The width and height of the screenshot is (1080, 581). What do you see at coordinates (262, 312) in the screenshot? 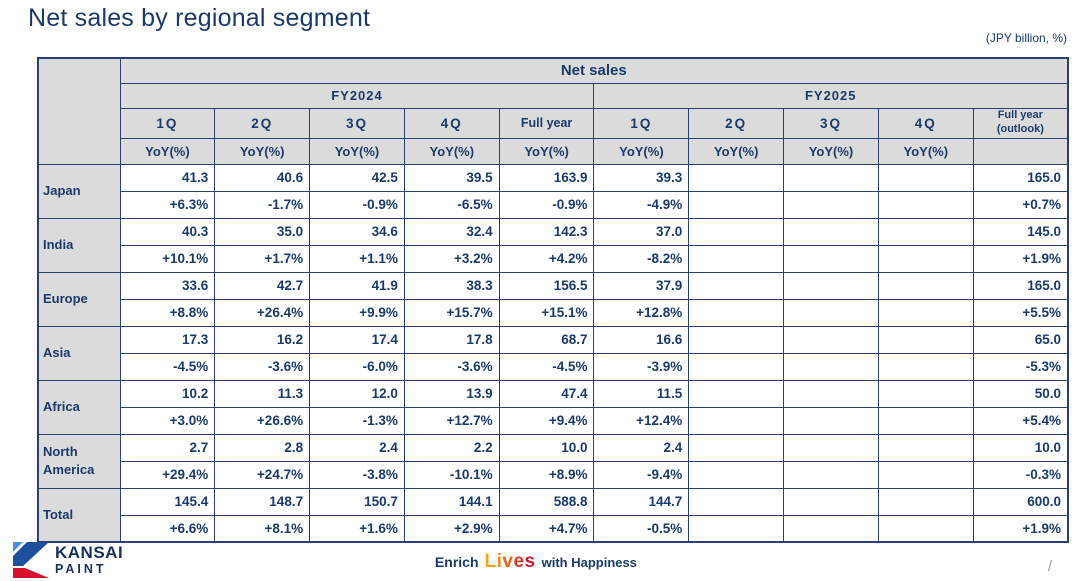
I see `yoy-value-cell: +26.4%` at bounding box center [262, 312].